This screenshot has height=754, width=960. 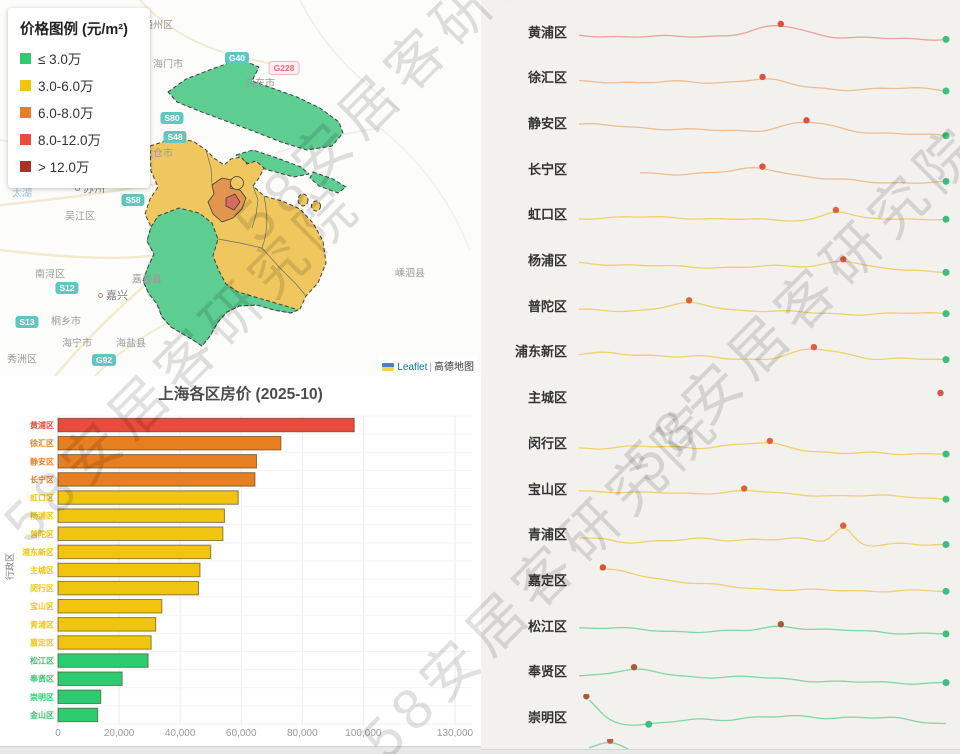 I want to click on legend-item: 8.0-12.0万, so click(x=79, y=139).